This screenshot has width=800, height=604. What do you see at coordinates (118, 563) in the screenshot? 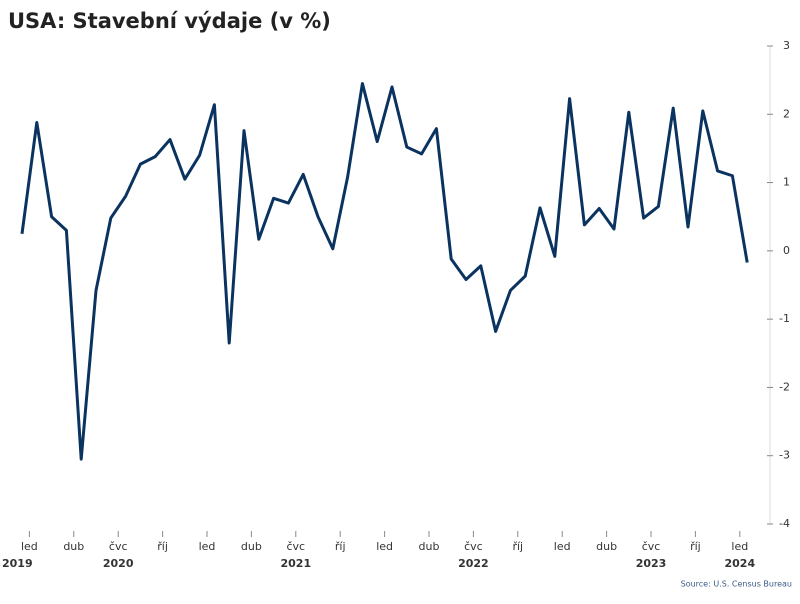
I see `year-label: 2020` at bounding box center [118, 563].